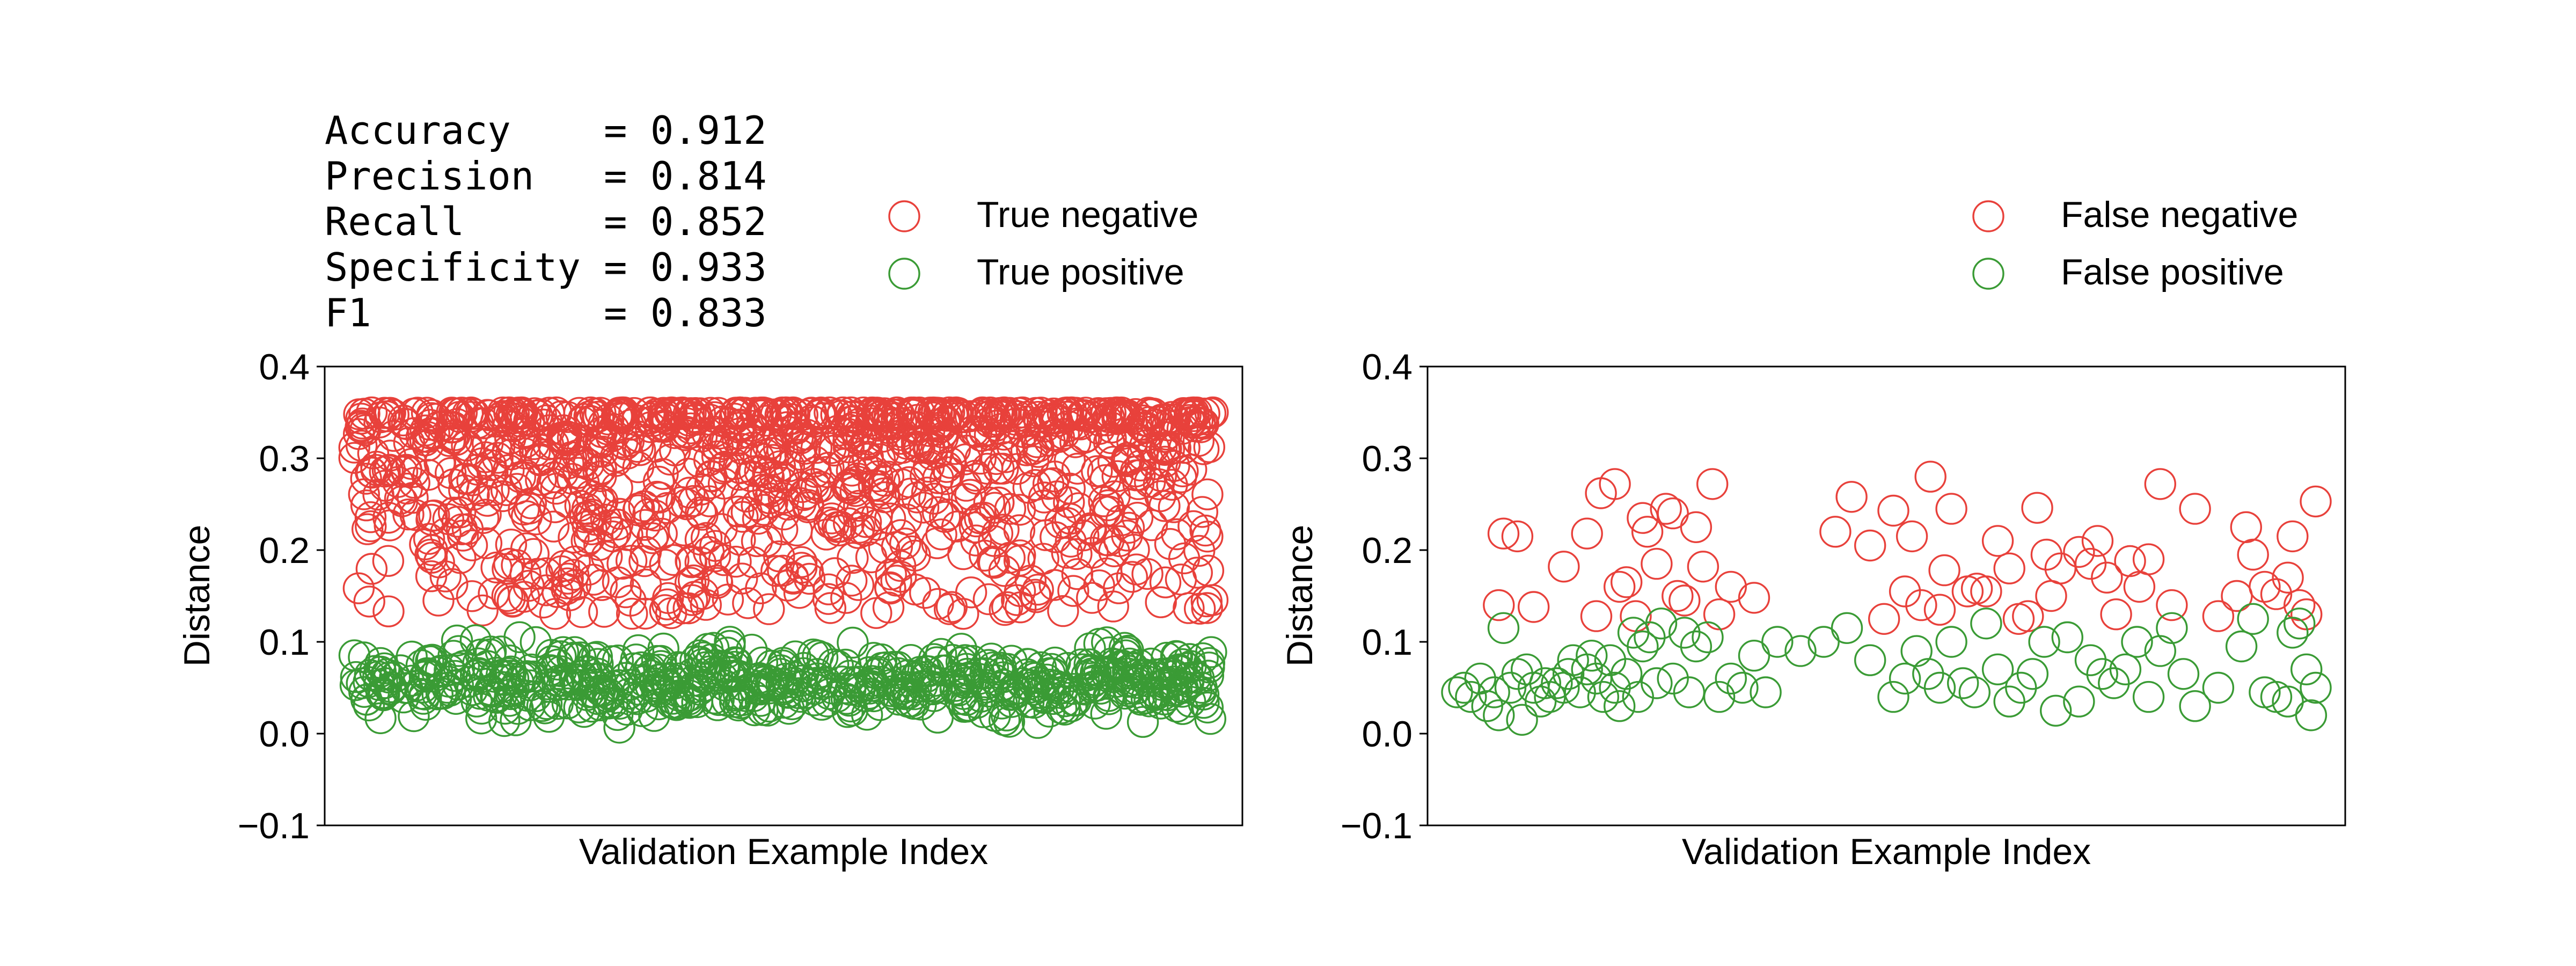 This screenshot has height=966, width=2576. I want to click on y-tick-label: 0.4, so click(284, 367).